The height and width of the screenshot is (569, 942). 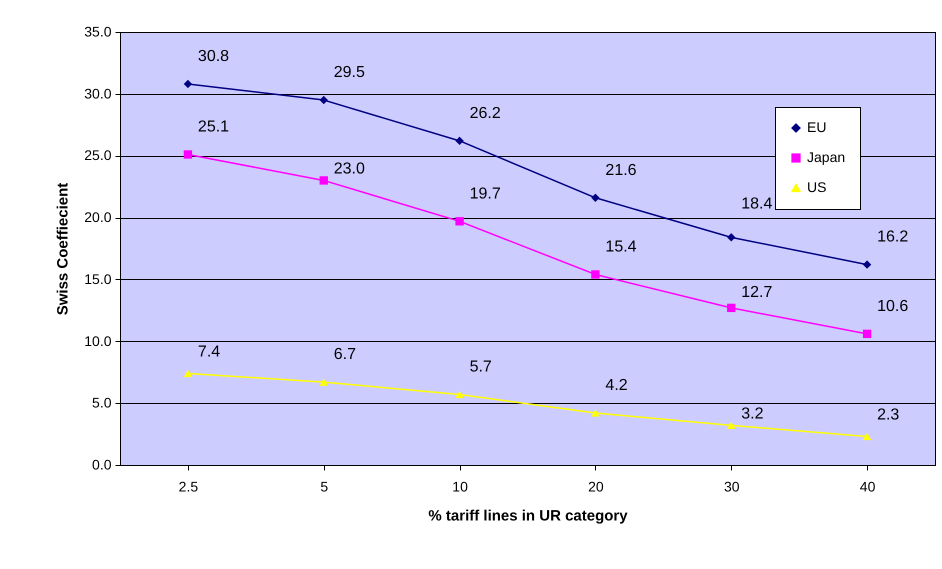 I want to click on legend-label: Japan, so click(x=826, y=157).